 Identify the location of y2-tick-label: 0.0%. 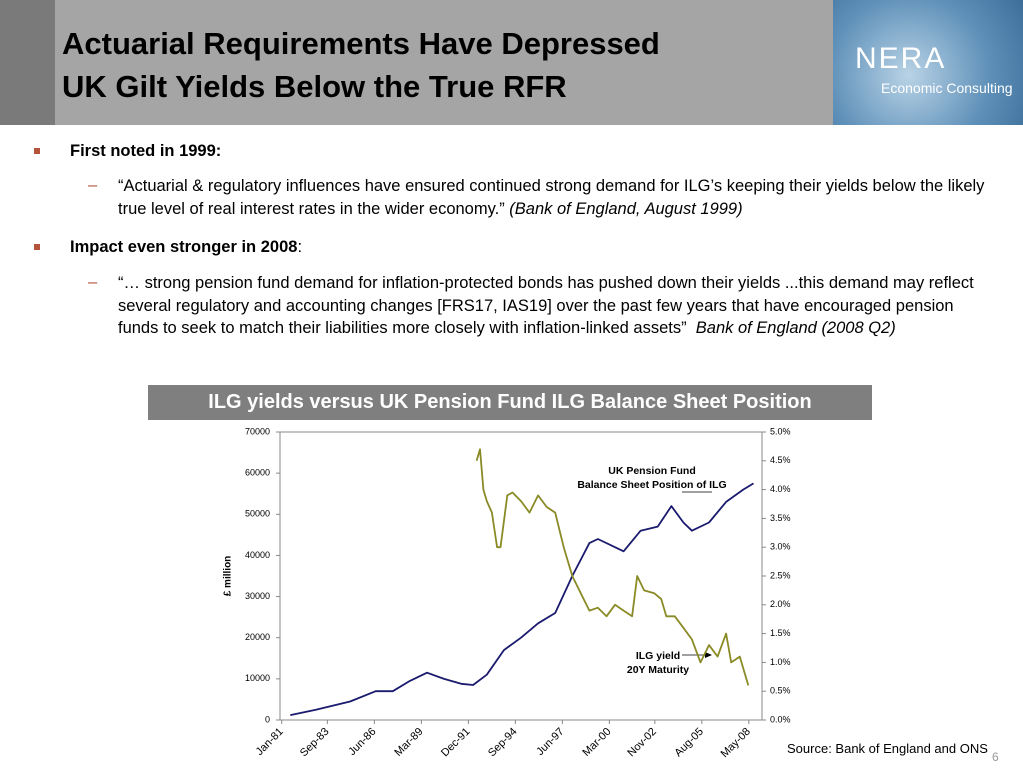
(780, 719).